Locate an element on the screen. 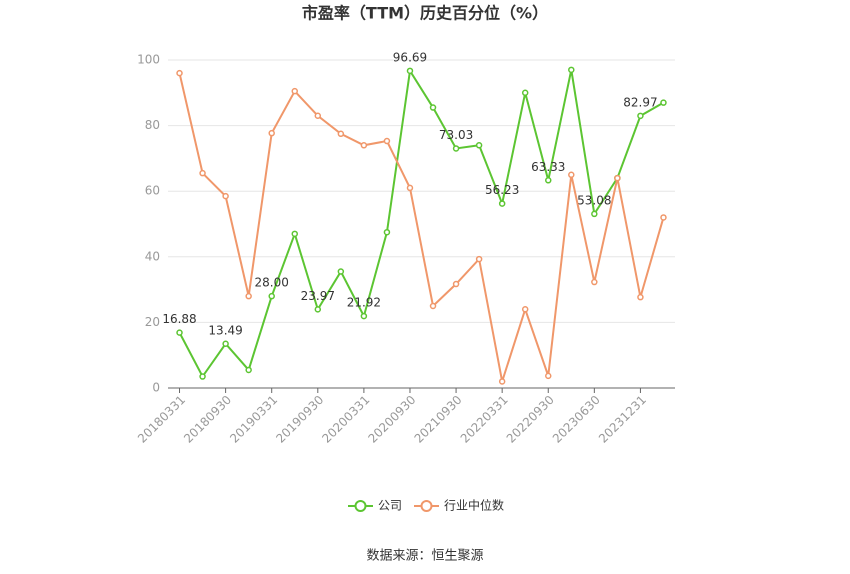 The image size is (850, 574). legend-label: 行业中位数 is located at coordinates (474, 505).